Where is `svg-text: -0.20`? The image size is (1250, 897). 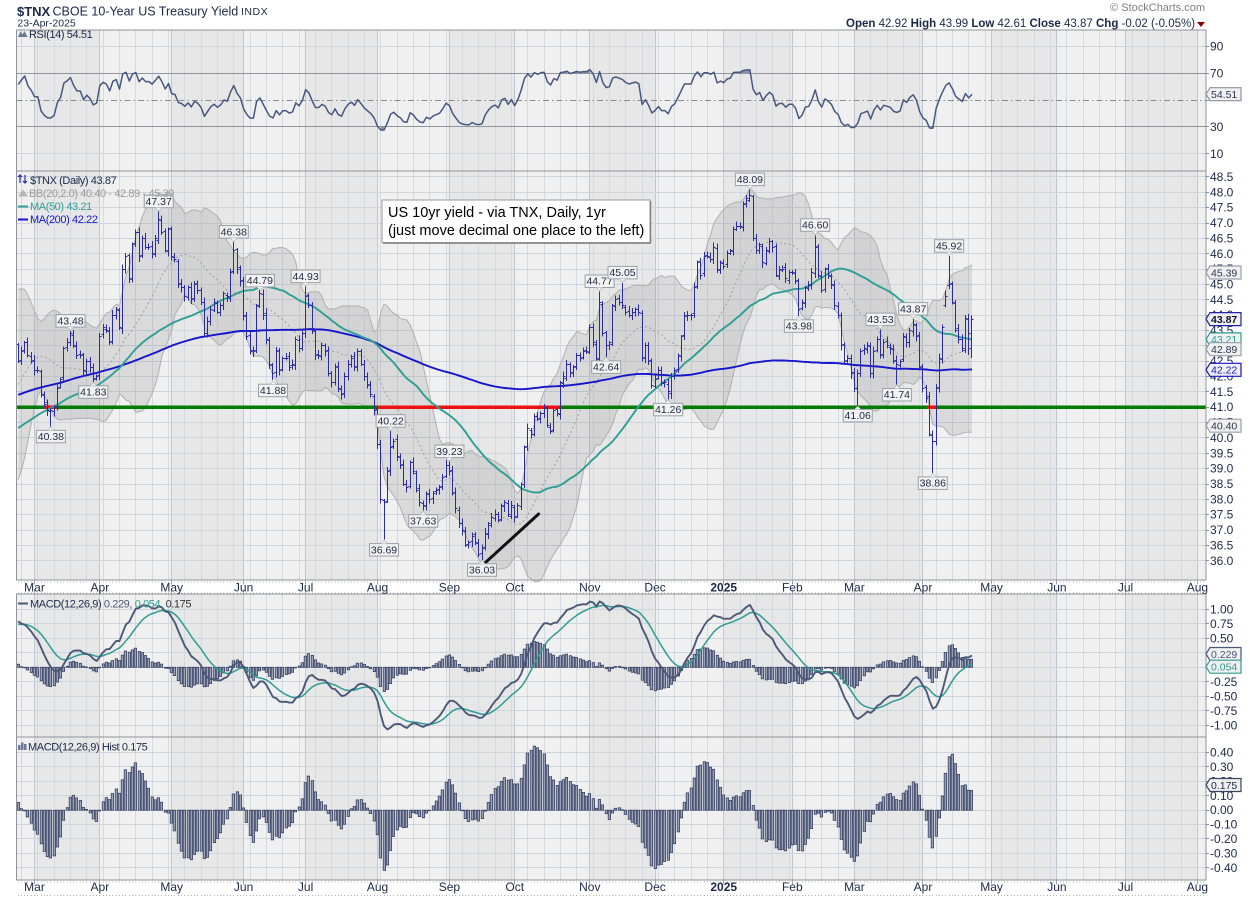
svg-text: -0.20 is located at coordinates (1224, 839).